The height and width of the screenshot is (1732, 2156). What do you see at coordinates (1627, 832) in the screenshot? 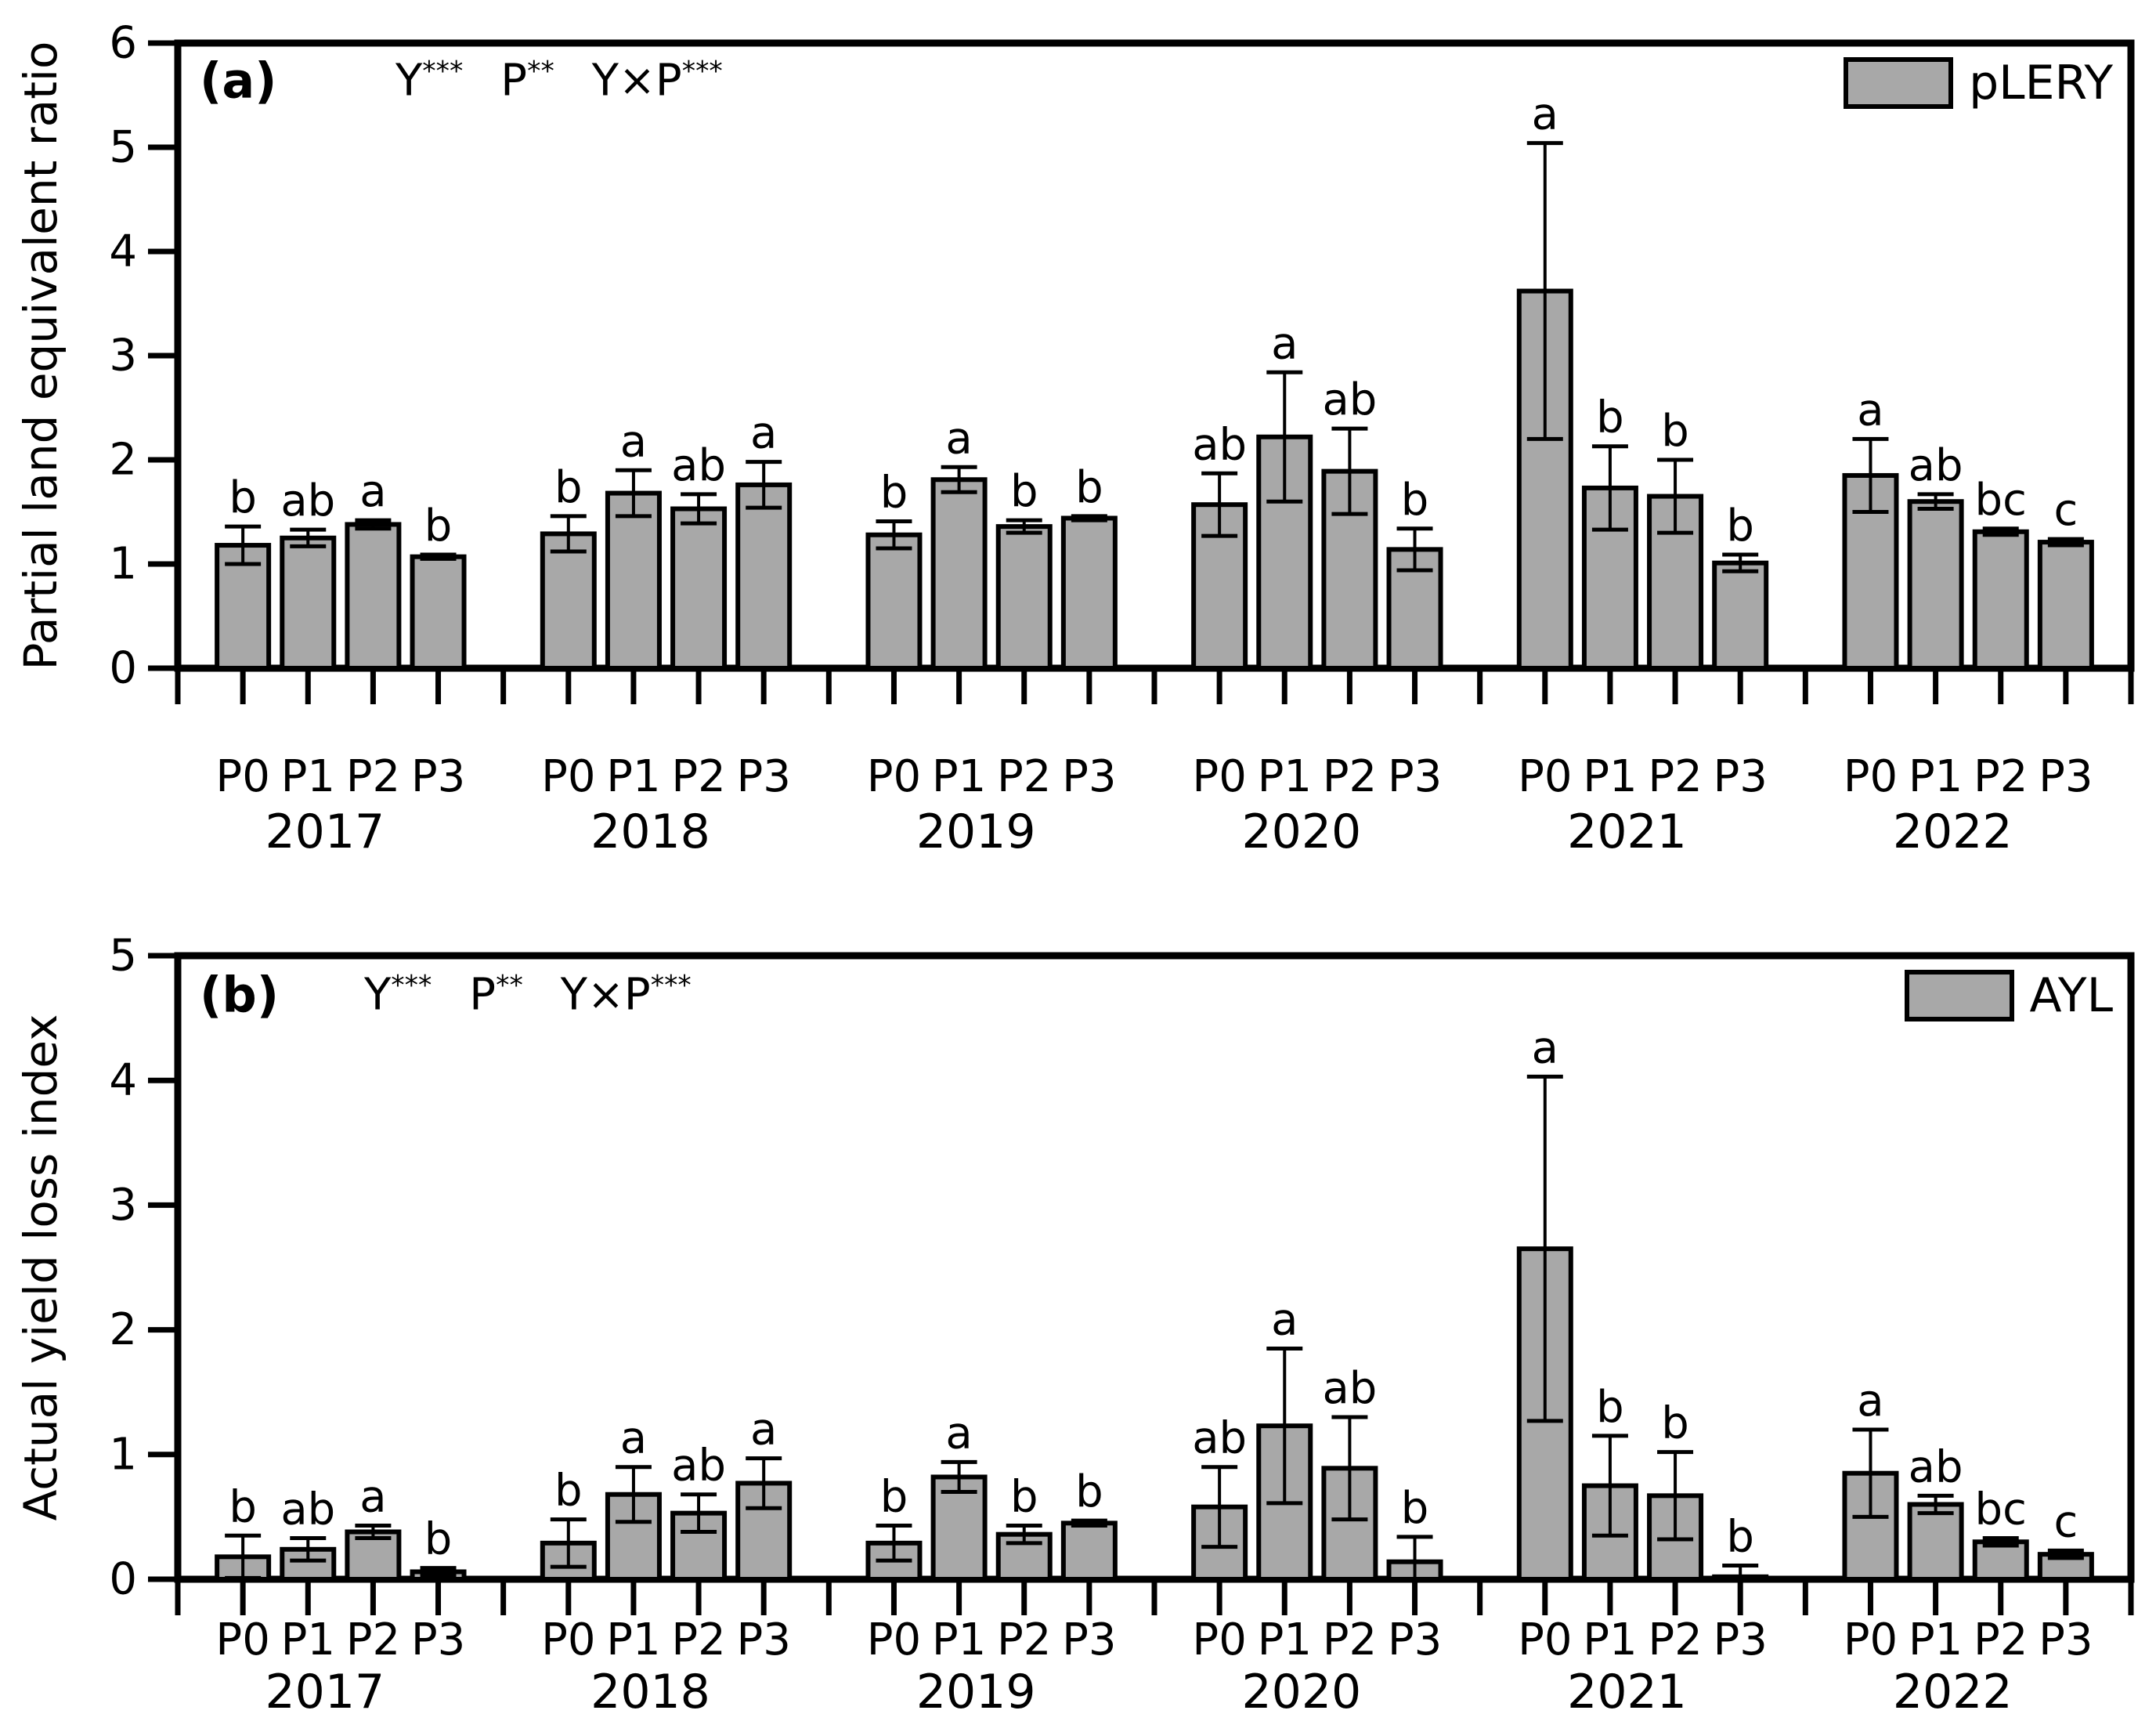
I see `year-label: 2021` at bounding box center [1627, 832].